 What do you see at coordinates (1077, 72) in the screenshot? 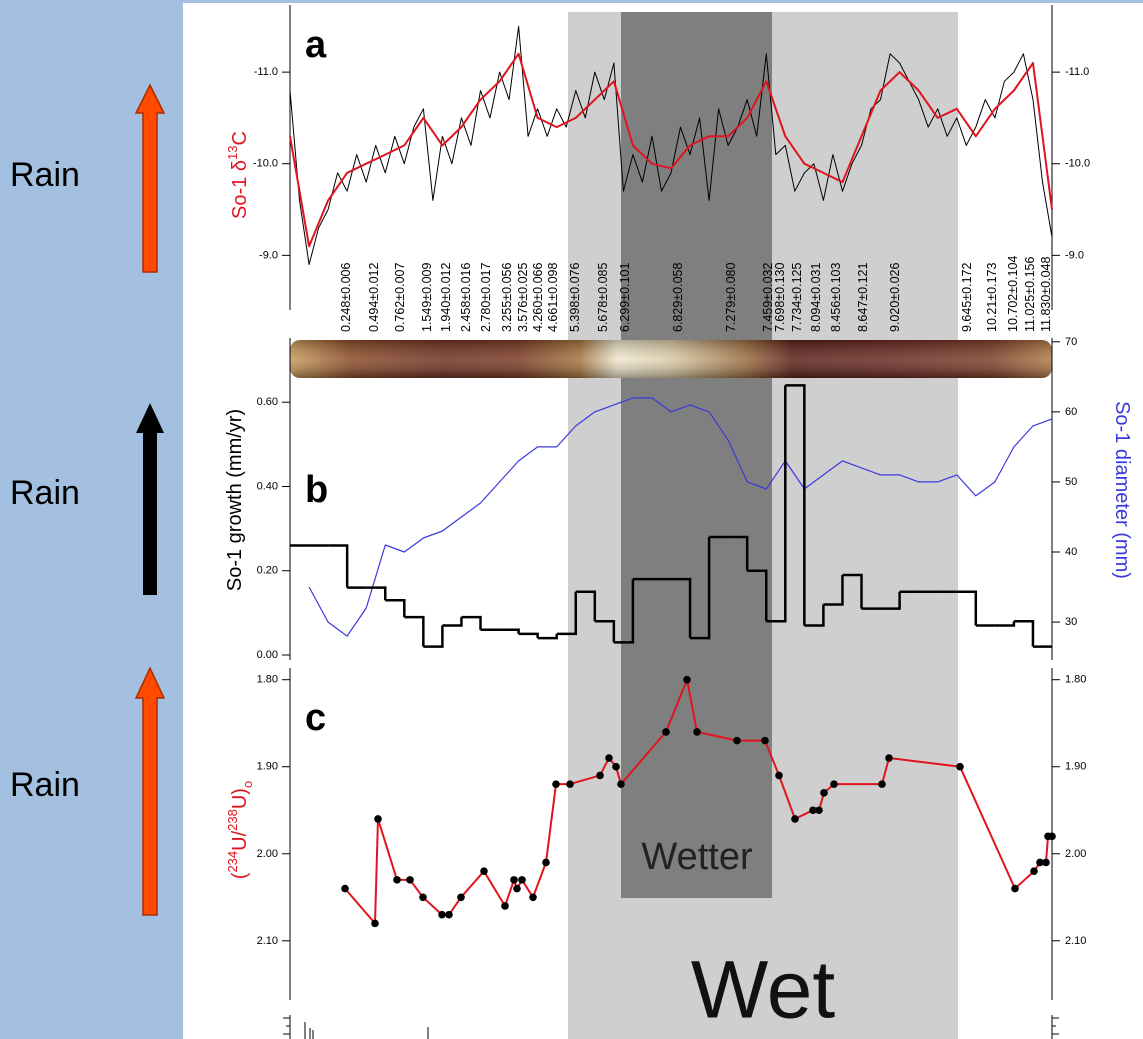
I see `y2-tick-label: -11.0` at bounding box center [1077, 72].